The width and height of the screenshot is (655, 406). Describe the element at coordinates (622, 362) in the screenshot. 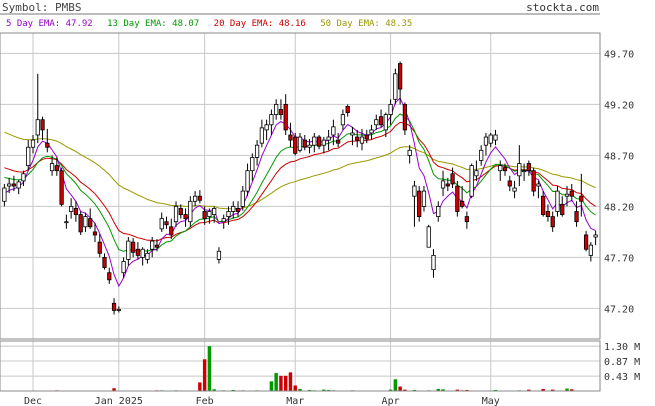

I see `volume-axis: 1.30 M 0.87 M 0.43 M` at that location.